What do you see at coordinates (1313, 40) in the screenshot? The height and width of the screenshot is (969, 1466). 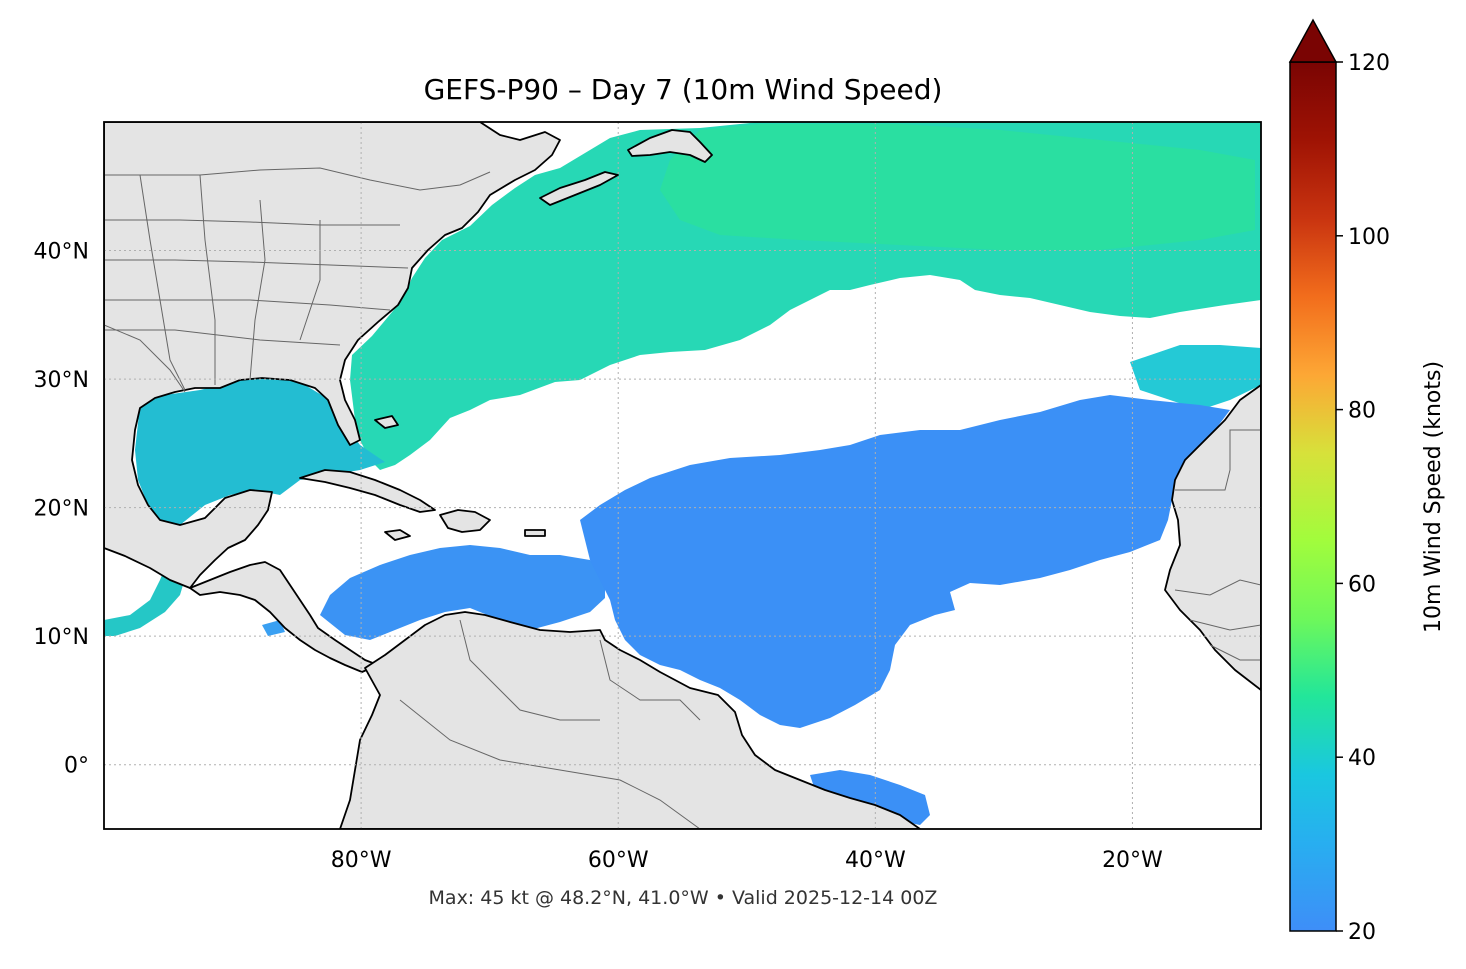 I see `colorbar-extend-arrow` at bounding box center [1313, 40].